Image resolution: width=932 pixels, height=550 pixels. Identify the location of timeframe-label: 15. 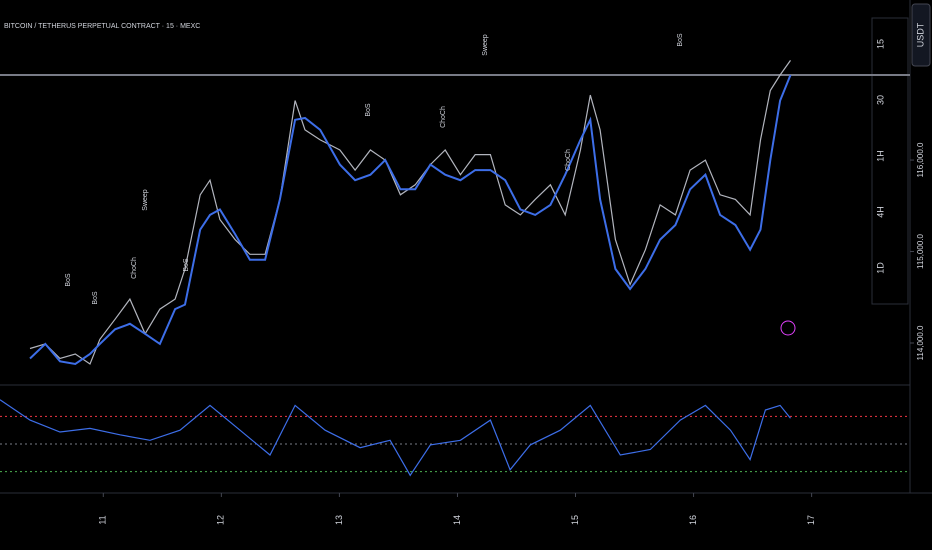
(880, 44).